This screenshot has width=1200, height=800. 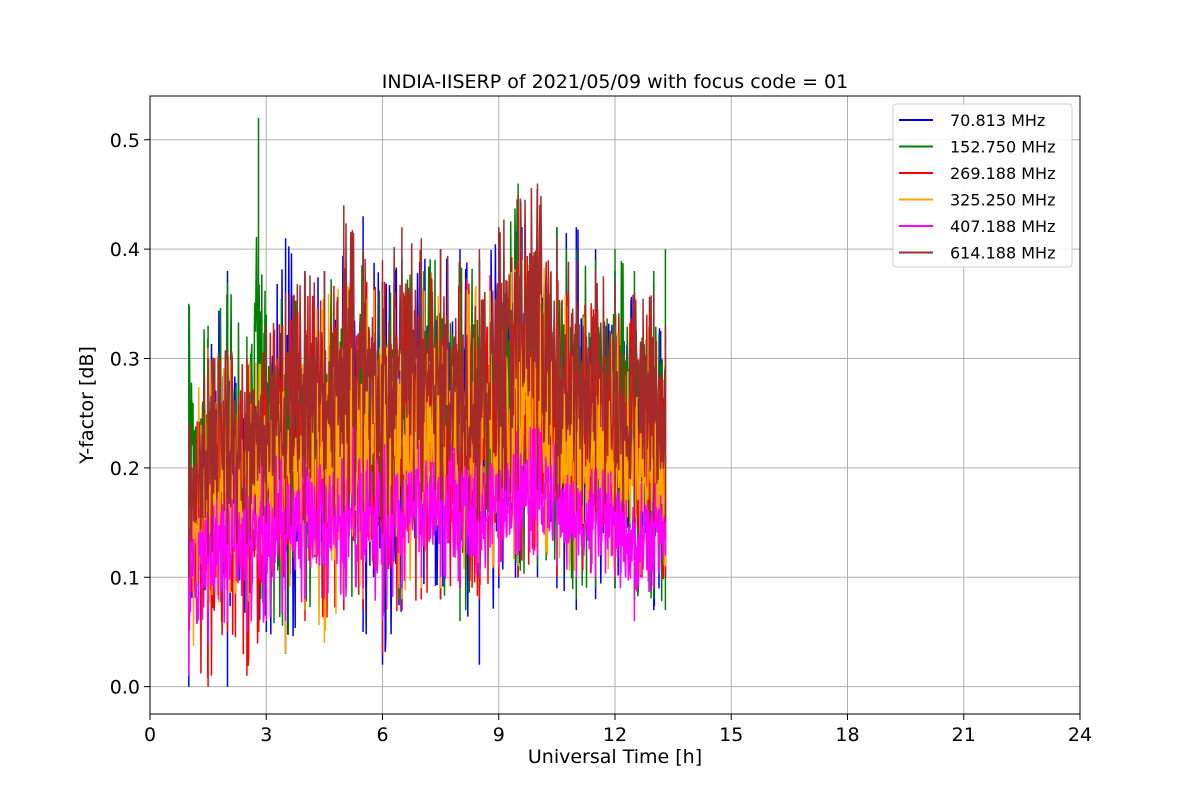 What do you see at coordinates (615, 735) in the screenshot?
I see `x-tick-label: 12` at bounding box center [615, 735].